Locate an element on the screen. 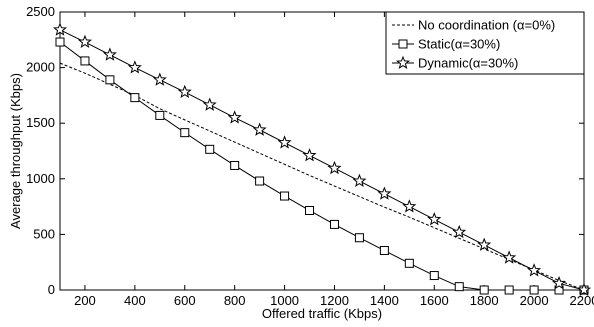  y-tick-label: 1500 is located at coordinates (40, 122).